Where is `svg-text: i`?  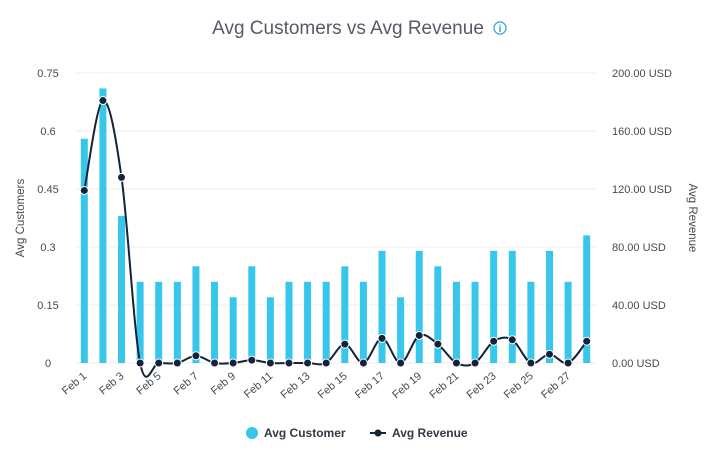 svg-text: i is located at coordinates (500, 29).